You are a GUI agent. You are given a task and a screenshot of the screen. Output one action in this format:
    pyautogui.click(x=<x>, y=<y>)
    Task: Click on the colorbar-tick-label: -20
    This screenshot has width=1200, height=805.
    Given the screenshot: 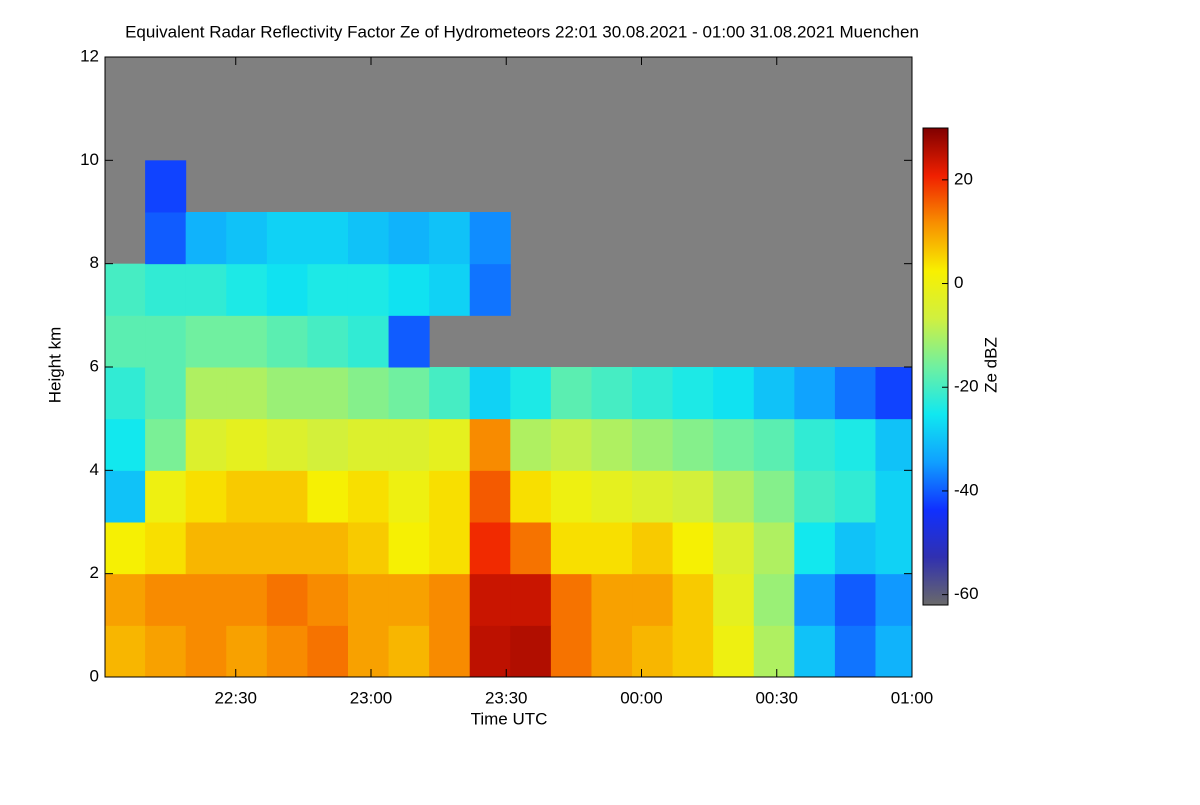 What is the action you would take?
    pyautogui.click(x=966, y=386)
    